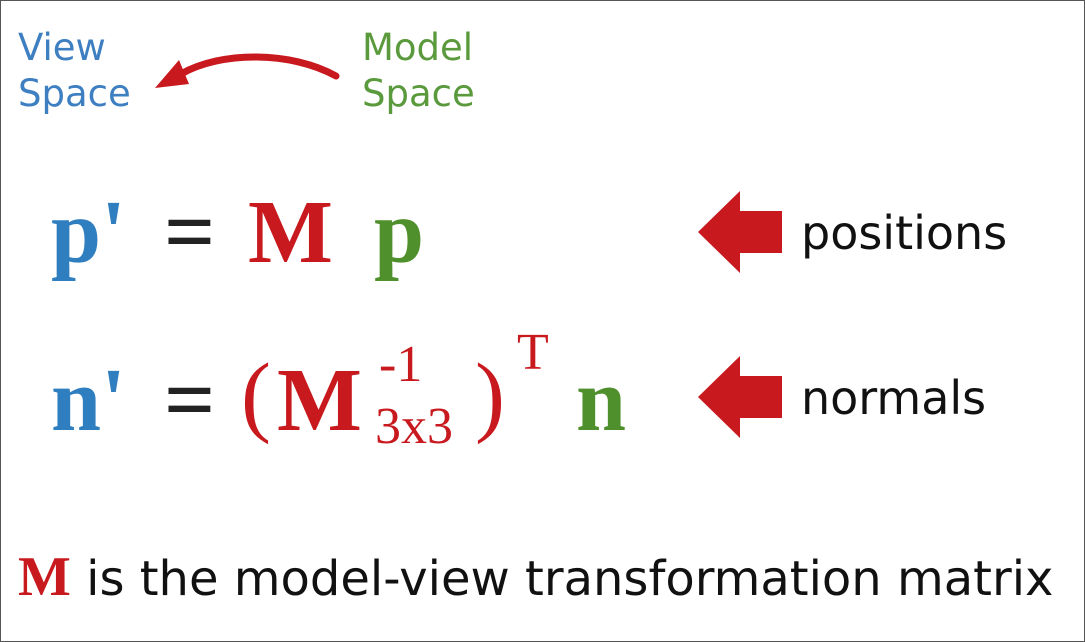  What do you see at coordinates (904, 233) in the screenshot?
I see `positions-label: positions` at bounding box center [904, 233].